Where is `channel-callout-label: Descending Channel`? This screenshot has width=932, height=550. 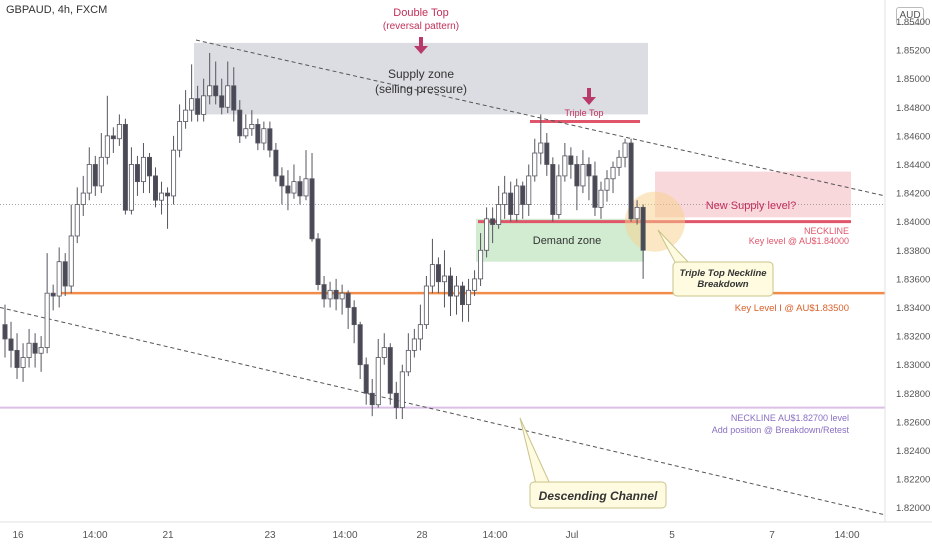 channel-callout-label: Descending Channel is located at coordinates (598, 496).